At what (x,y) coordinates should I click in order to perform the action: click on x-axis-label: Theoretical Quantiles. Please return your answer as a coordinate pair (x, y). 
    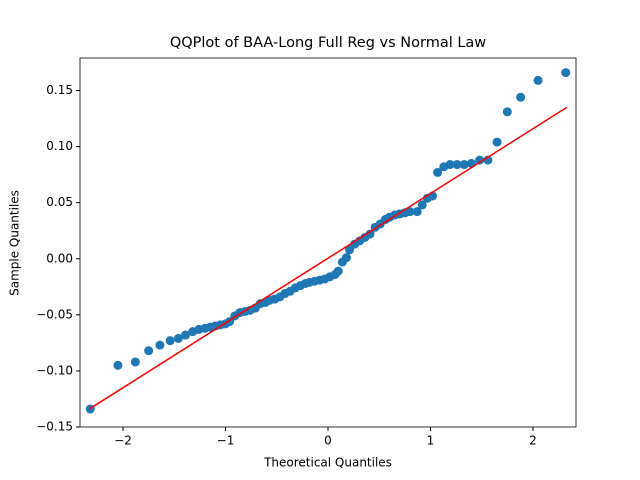
    Looking at the image, I should click on (327, 463).